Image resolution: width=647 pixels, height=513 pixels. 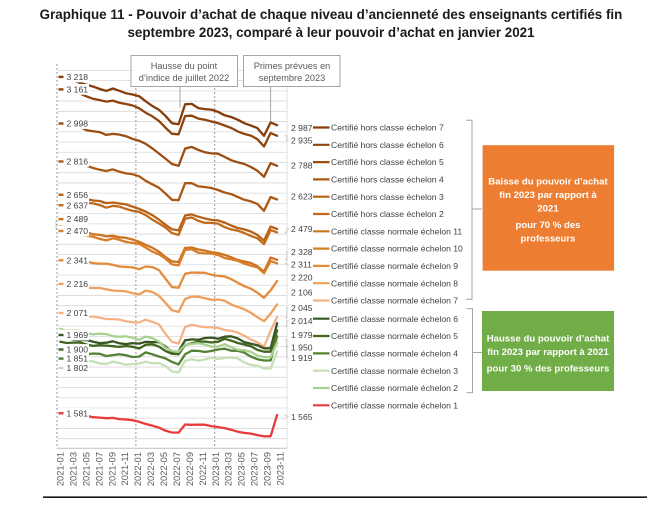 I want to click on svg-text: 1 969, so click(x=78, y=335).